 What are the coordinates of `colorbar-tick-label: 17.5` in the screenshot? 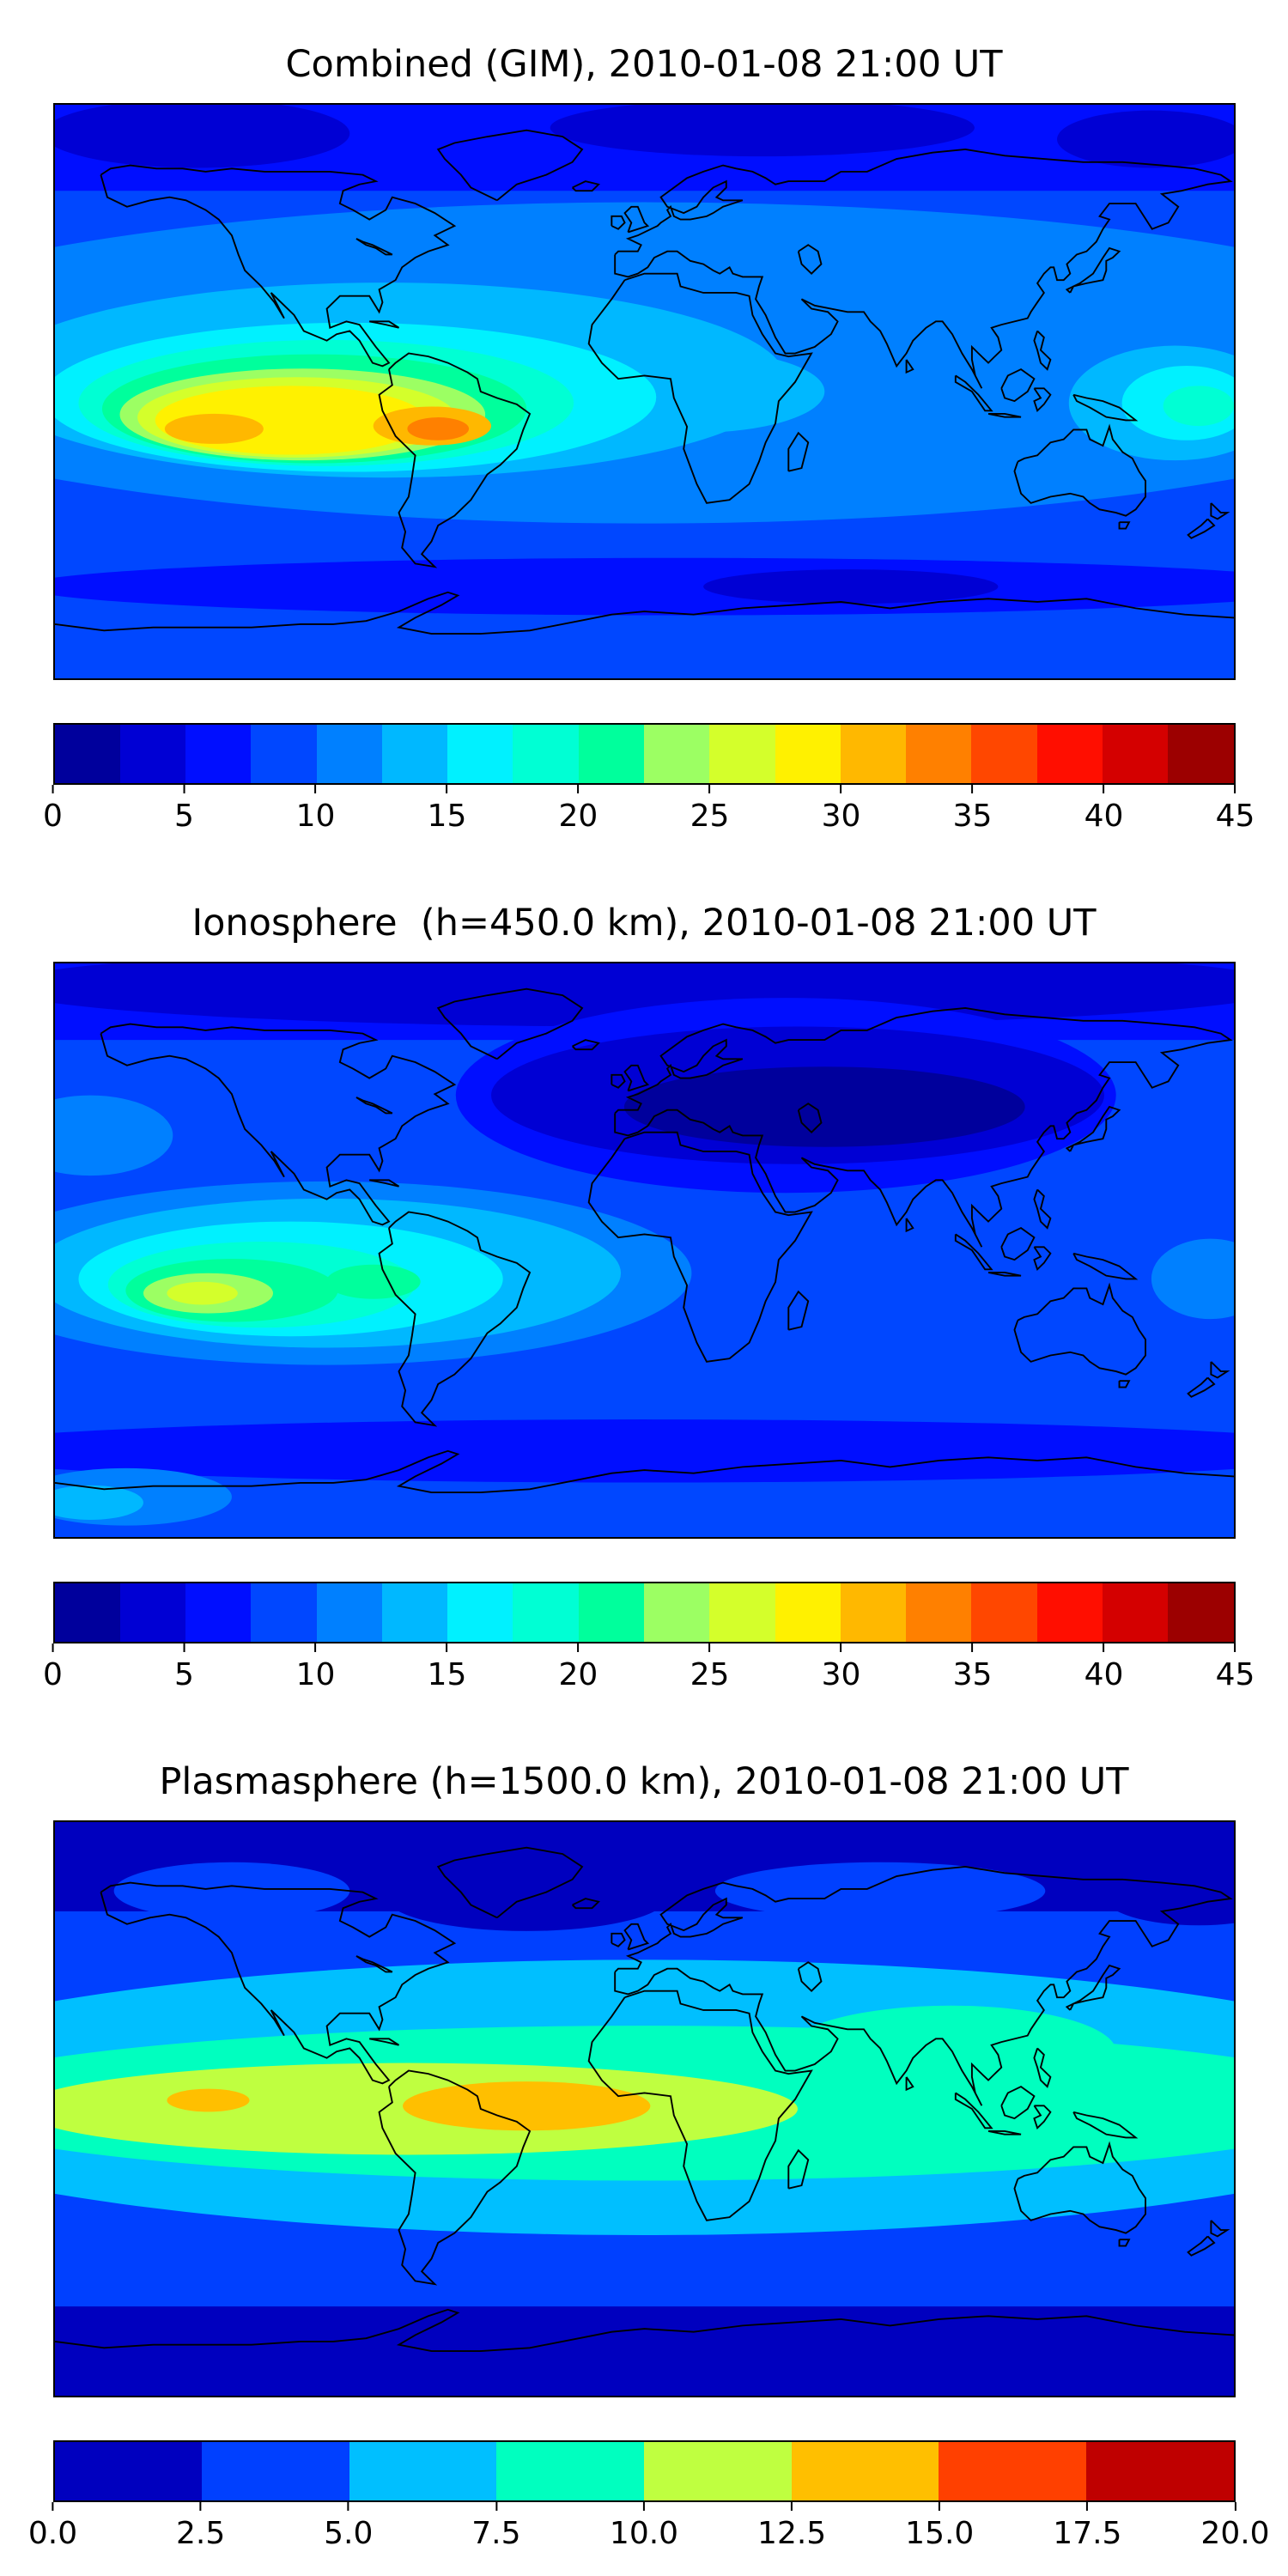 It's located at (1087, 2526).